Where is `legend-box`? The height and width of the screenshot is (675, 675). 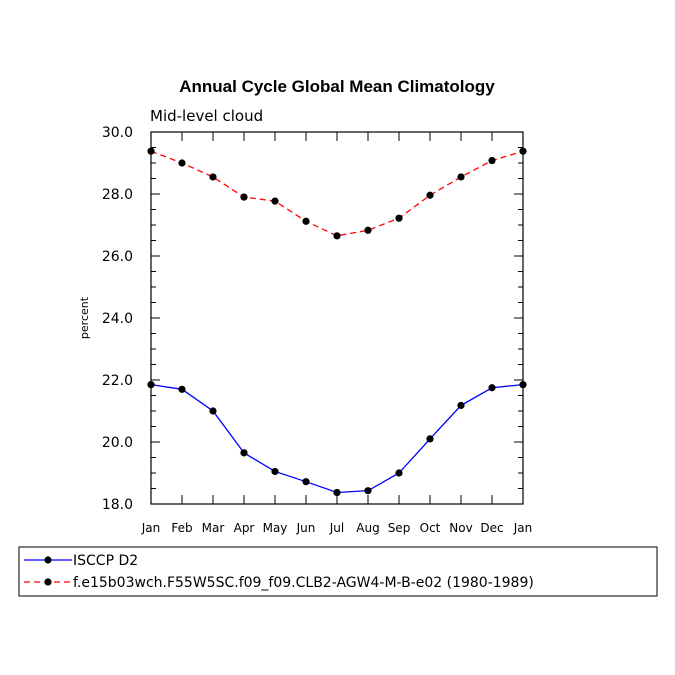
legend-box is located at coordinates (338, 571).